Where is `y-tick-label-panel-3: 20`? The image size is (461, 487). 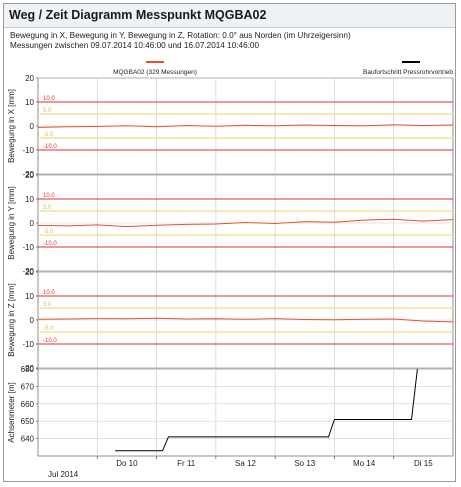
y-tick-label-panel-3: 20 is located at coordinates (29, 272).